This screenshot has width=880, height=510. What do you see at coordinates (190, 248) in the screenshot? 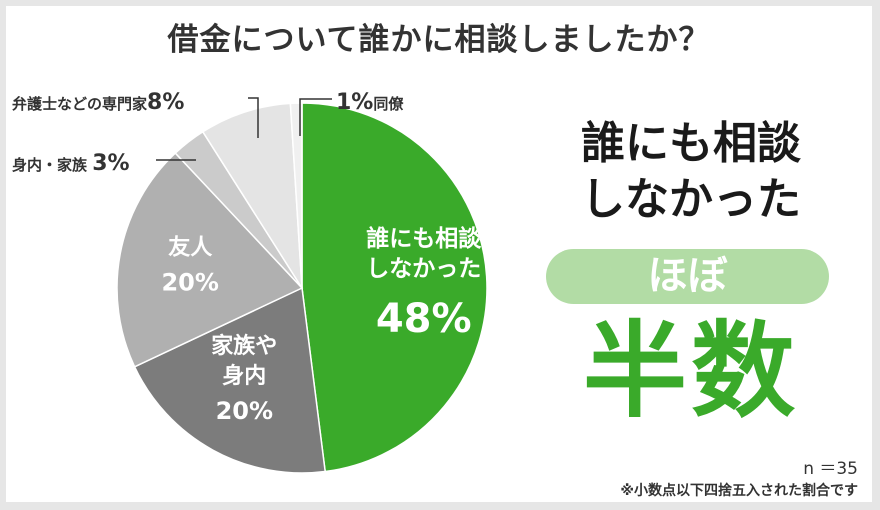
I see `slice-label-2-line-0: 友人` at bounding box center [190, 248].